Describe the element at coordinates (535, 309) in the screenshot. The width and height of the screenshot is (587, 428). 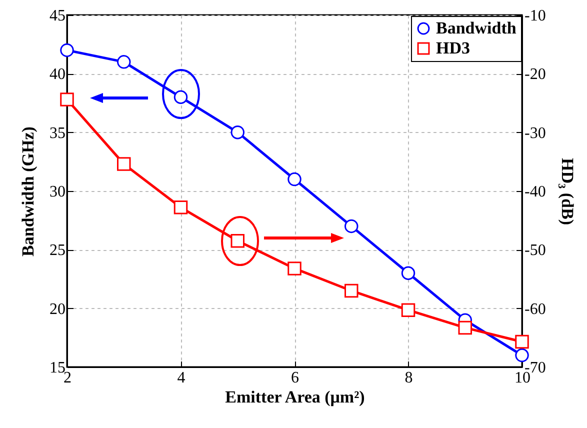
I see `y2-tick-label: -60` at that location.